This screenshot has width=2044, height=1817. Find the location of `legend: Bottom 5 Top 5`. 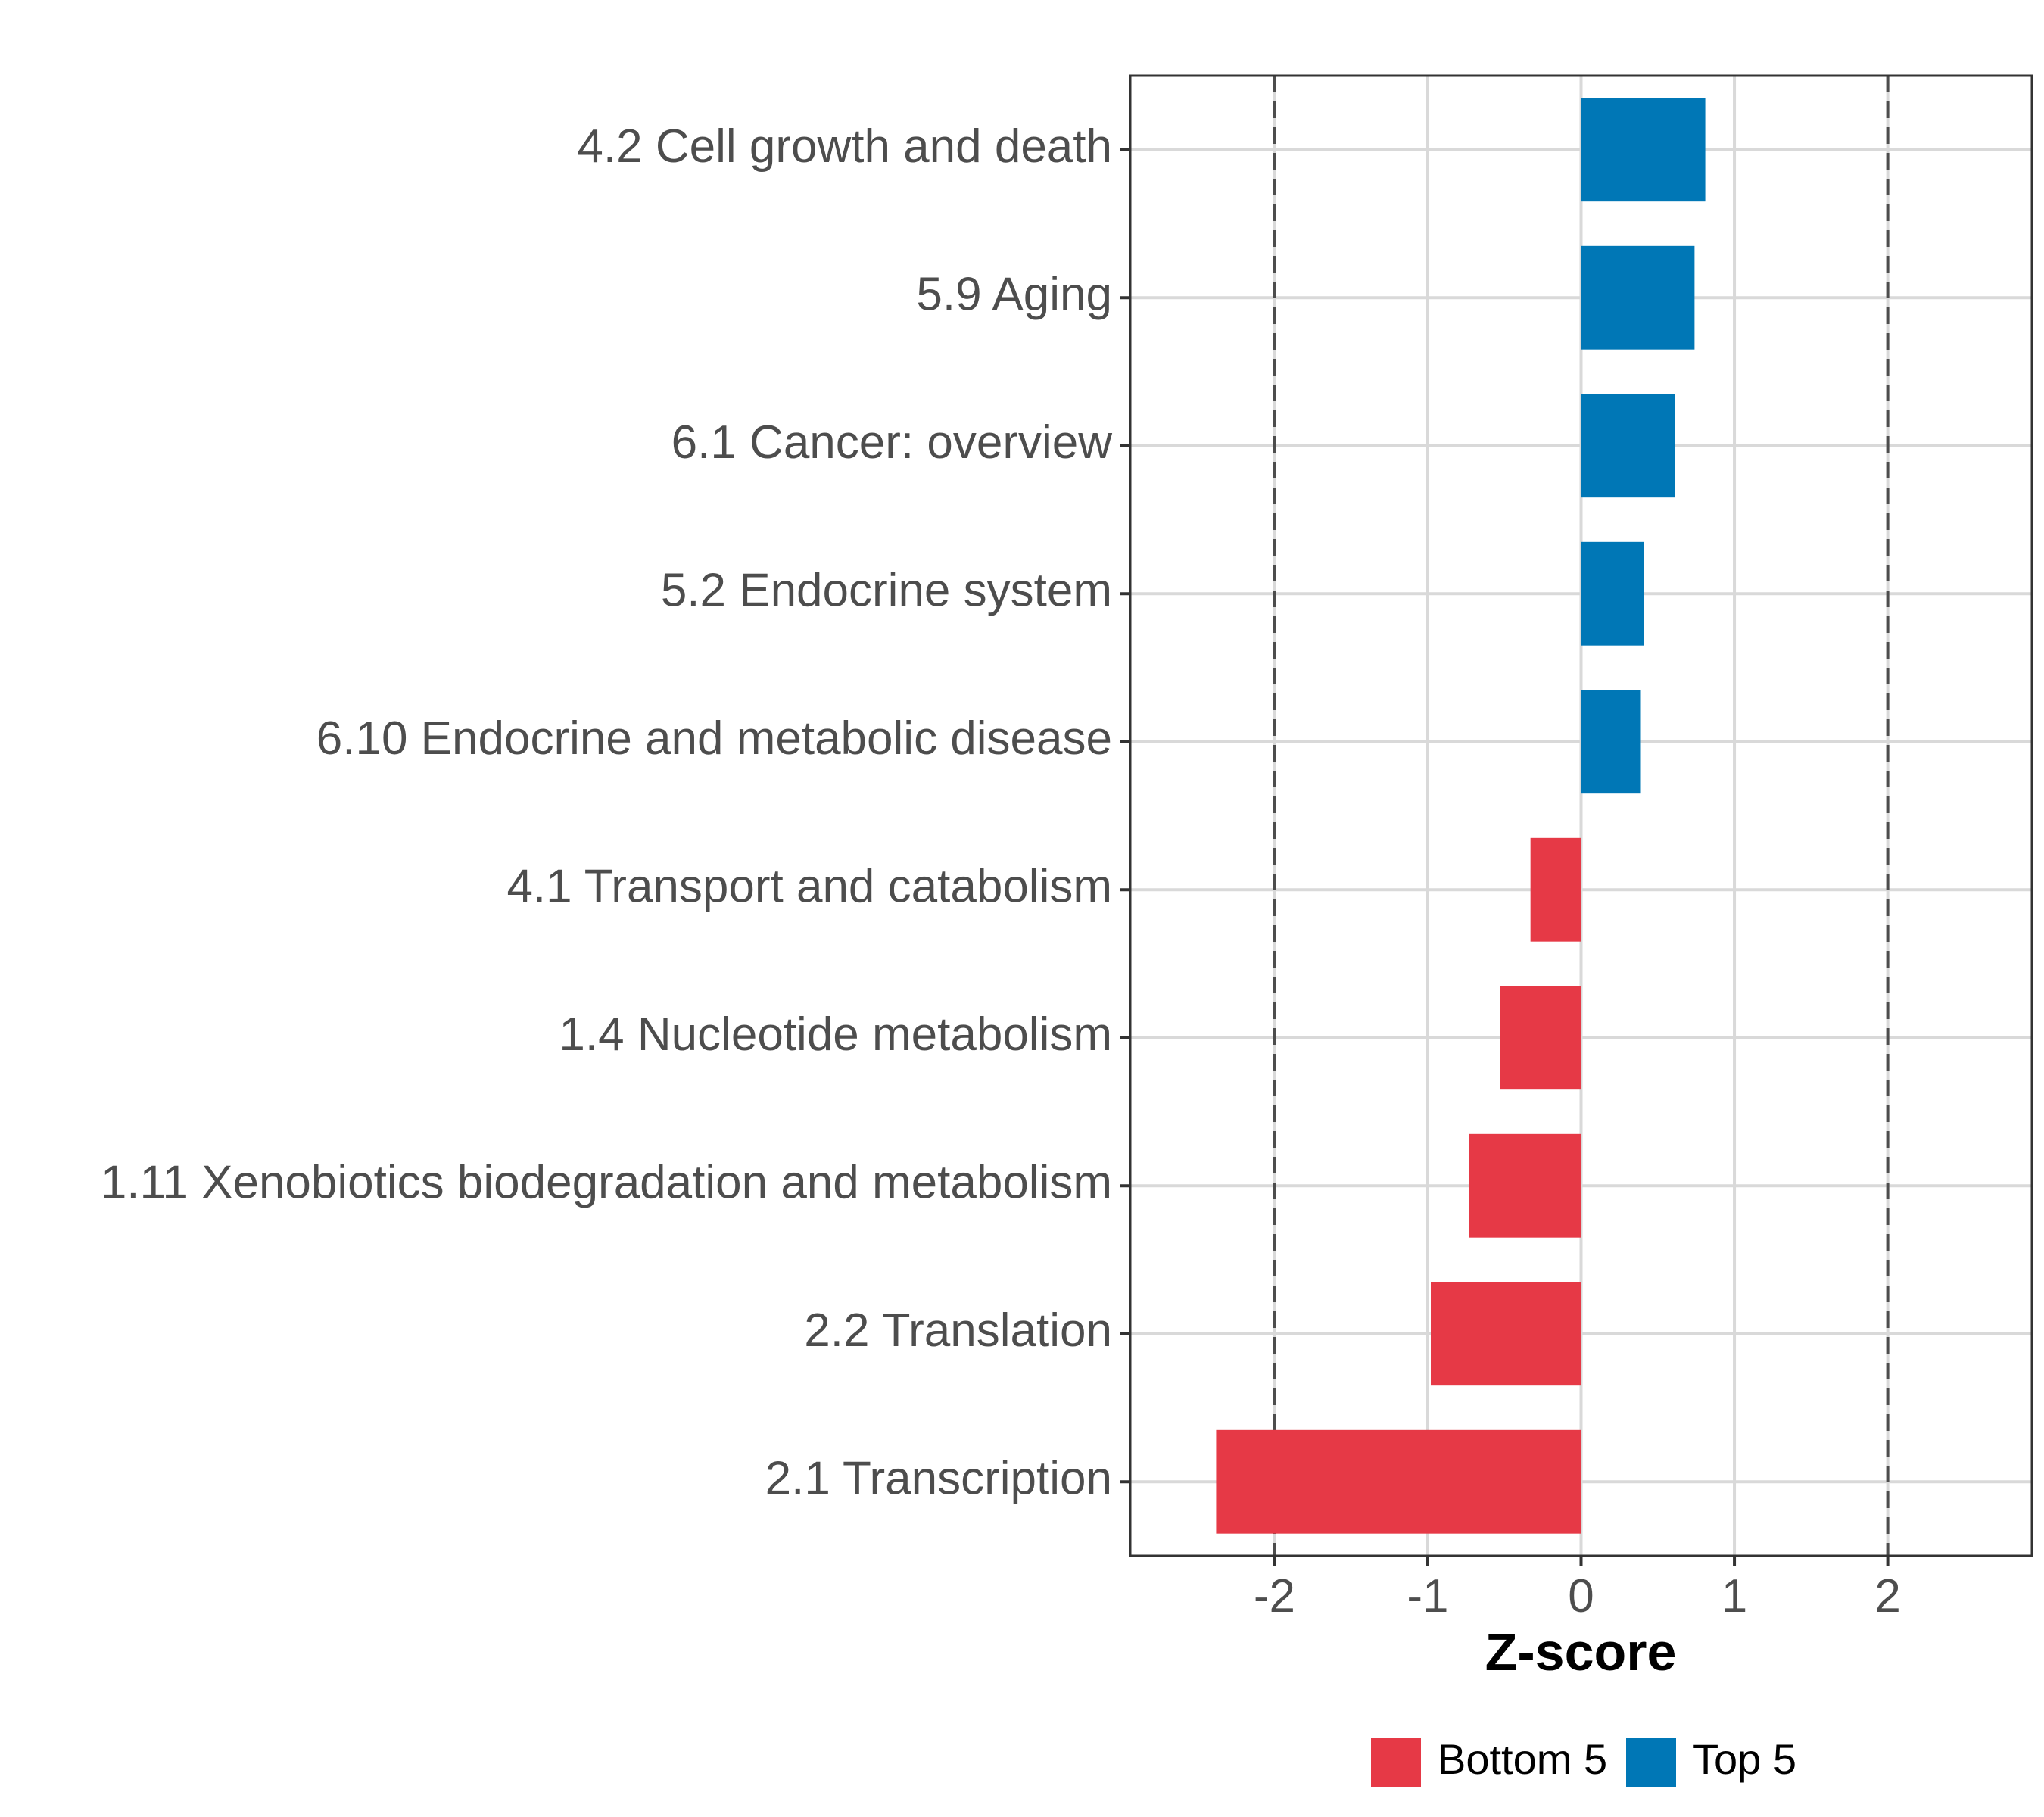

legend: Bottom 5 Top 5 is located at coordinates (1584, 1761).